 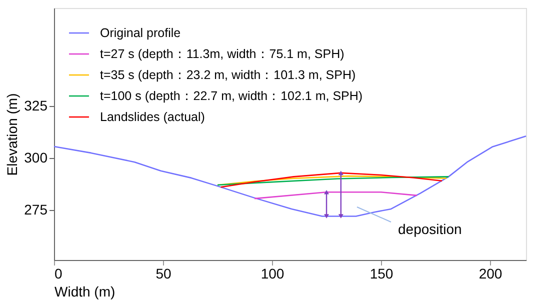 What do you see at coordinates (430, 229) in the screenshot?
I see `annotation: deposition` at bounding box center [430, 229].